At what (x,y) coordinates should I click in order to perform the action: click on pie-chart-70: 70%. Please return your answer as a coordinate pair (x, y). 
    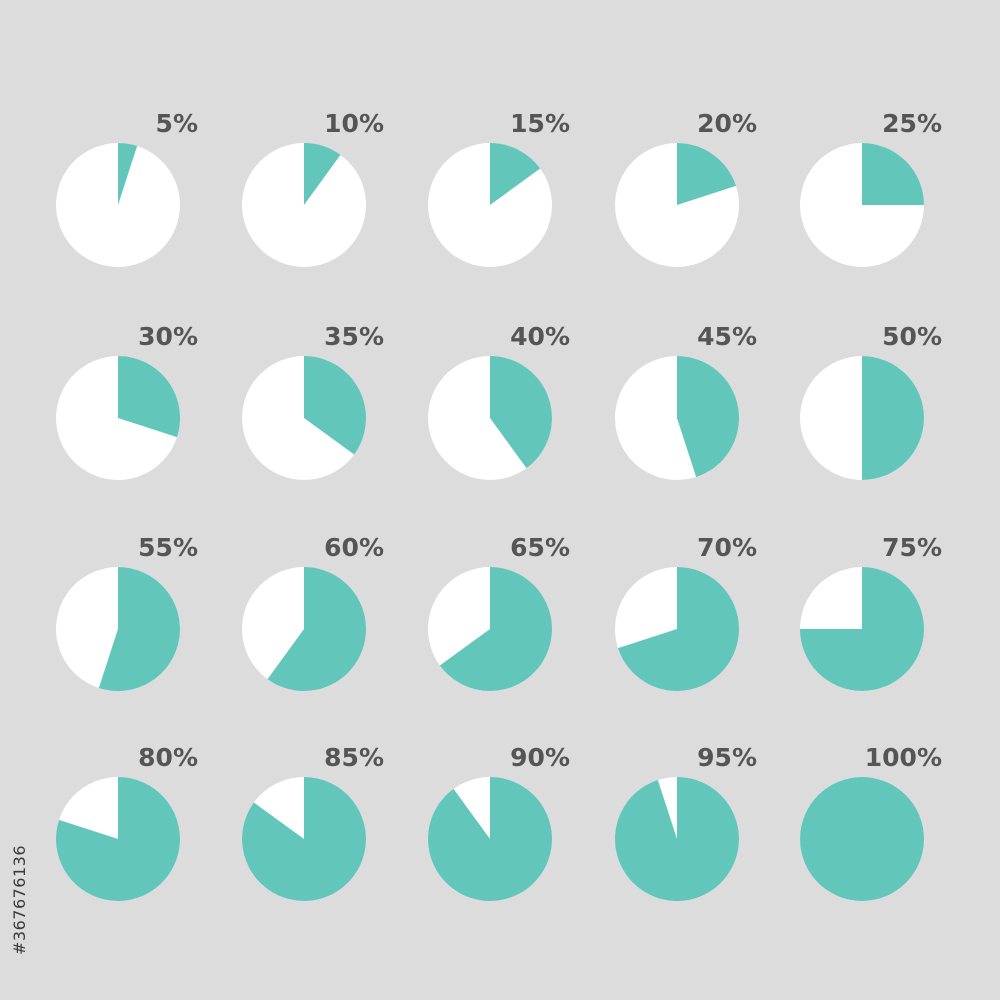
    Looking at the image, I should click on (686, 612).